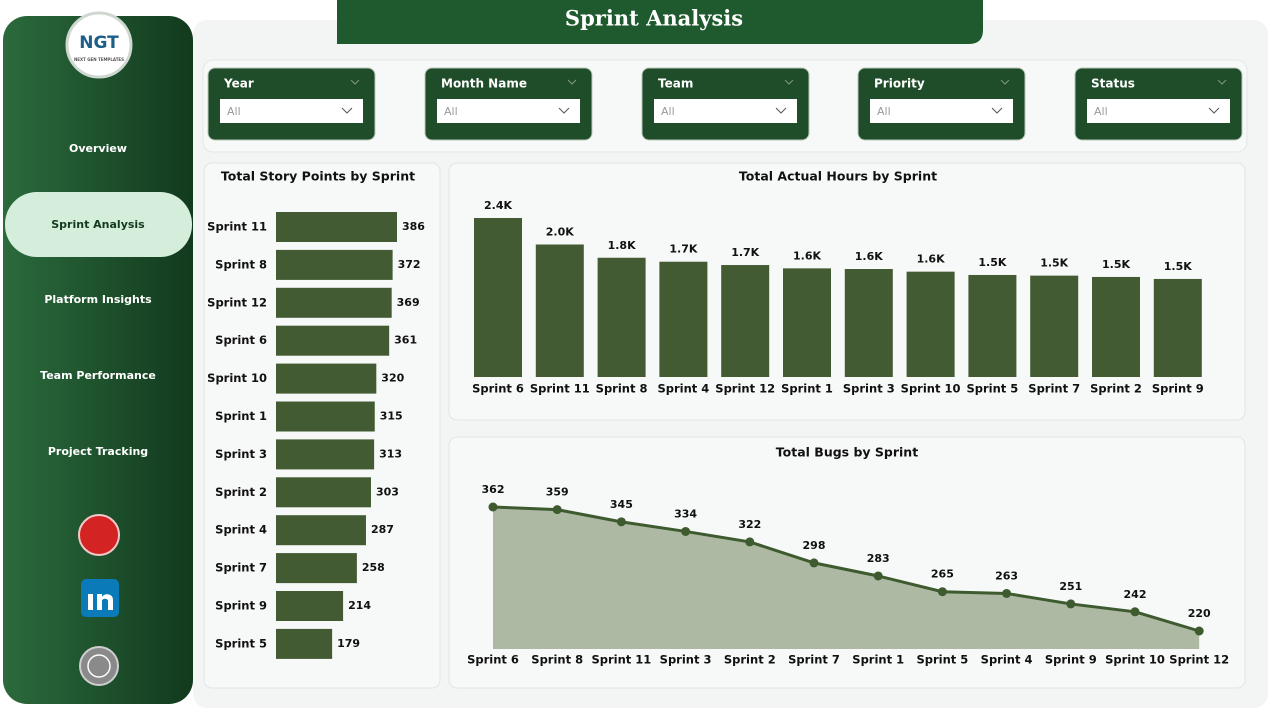 This screenshot has width=1280, height=716. Describe the element at coordinates (838, 176) in the screenshot. I see `chart-title: Total Actual Hours by Sprint` at that location.